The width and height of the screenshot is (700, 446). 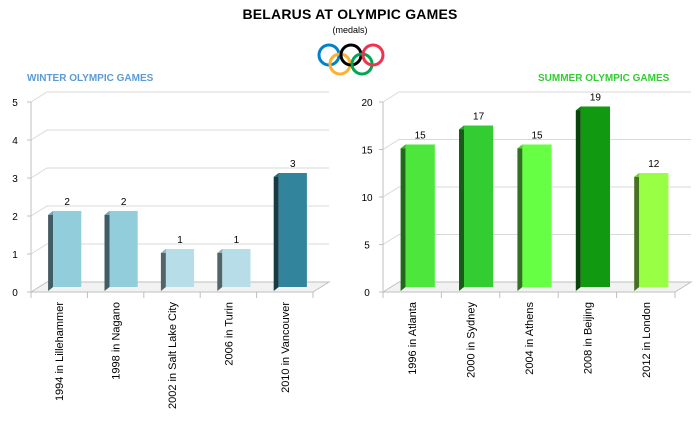 What do you see at coordinates (604, 78) in the screenshot?
I see `summer-chart-title: SUMMER OLYMPIC GAMES` at bounding box center [604, 78].